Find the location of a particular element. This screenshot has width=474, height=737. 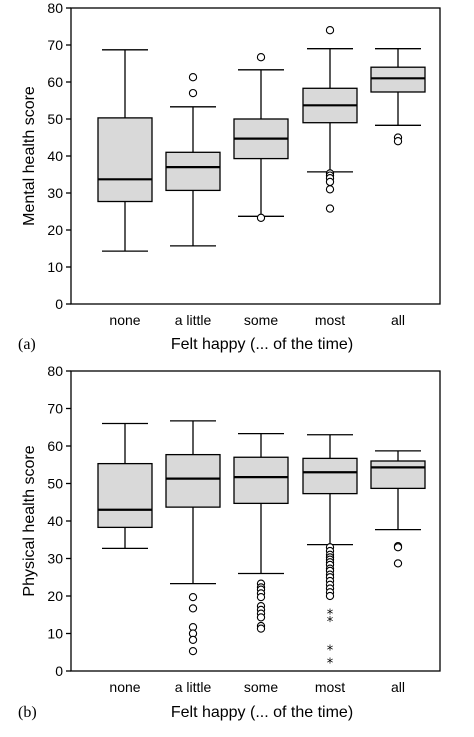

panel-label: (a) is located at coordinates (27, 344).